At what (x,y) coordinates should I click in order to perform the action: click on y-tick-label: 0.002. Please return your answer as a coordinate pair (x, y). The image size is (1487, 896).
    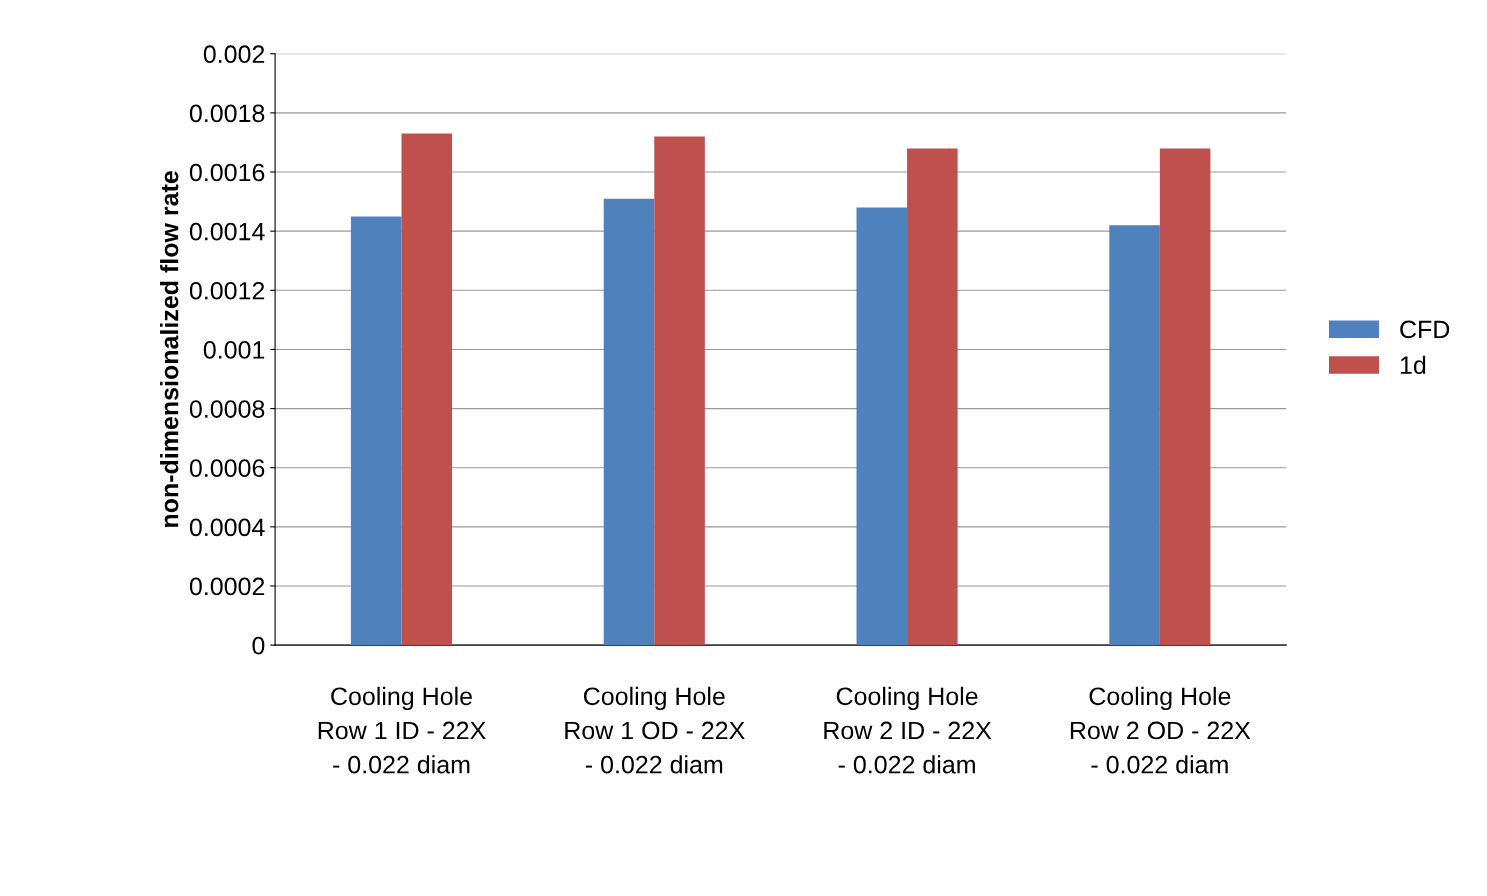
    Looking at the image, I should click on (234, 54).